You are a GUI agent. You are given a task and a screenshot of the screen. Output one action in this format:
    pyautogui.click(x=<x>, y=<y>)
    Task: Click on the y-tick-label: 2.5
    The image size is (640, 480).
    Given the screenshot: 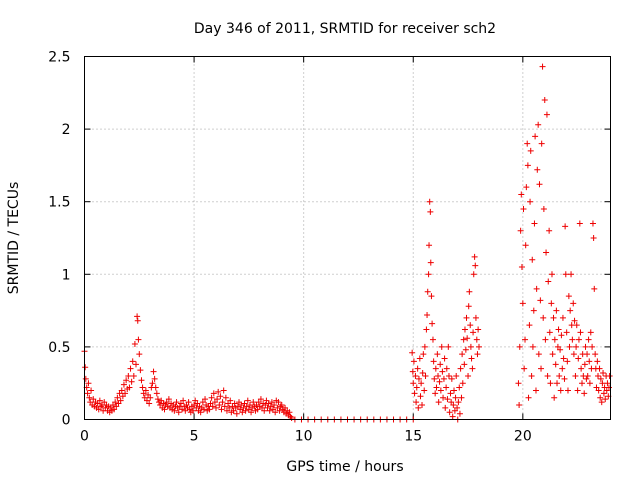 What is the action you would take?
    pyautogui.click(x=59, y=58)
    